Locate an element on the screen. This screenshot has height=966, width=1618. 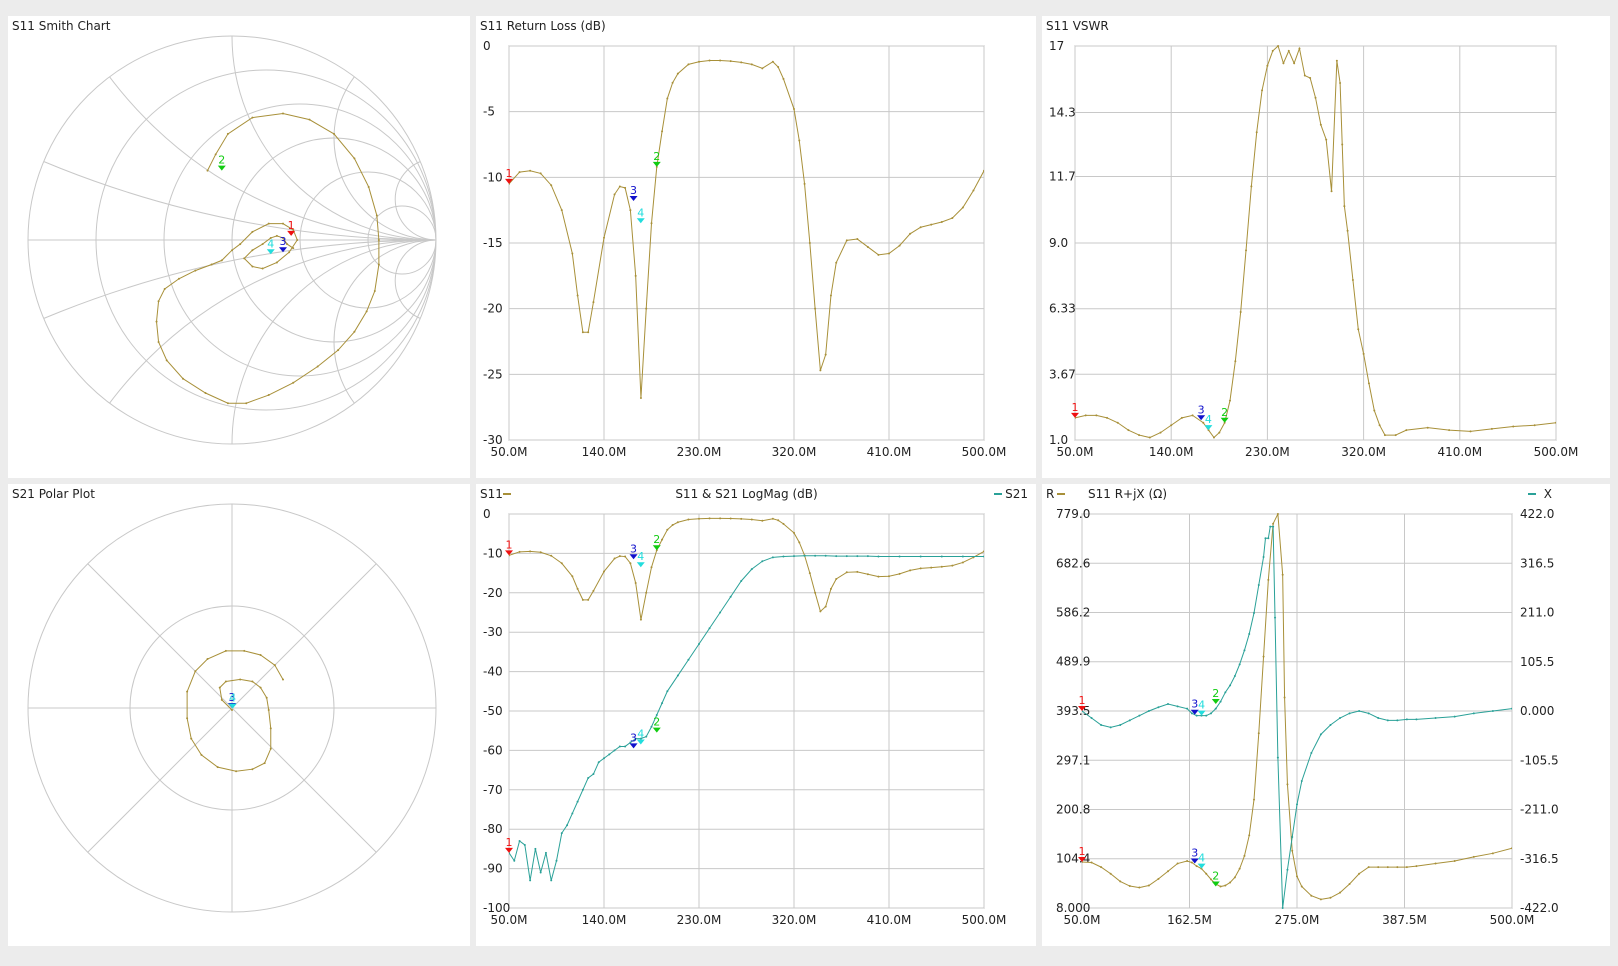
y-tick-label: 297.1 is located at coordinates (1073, 760).